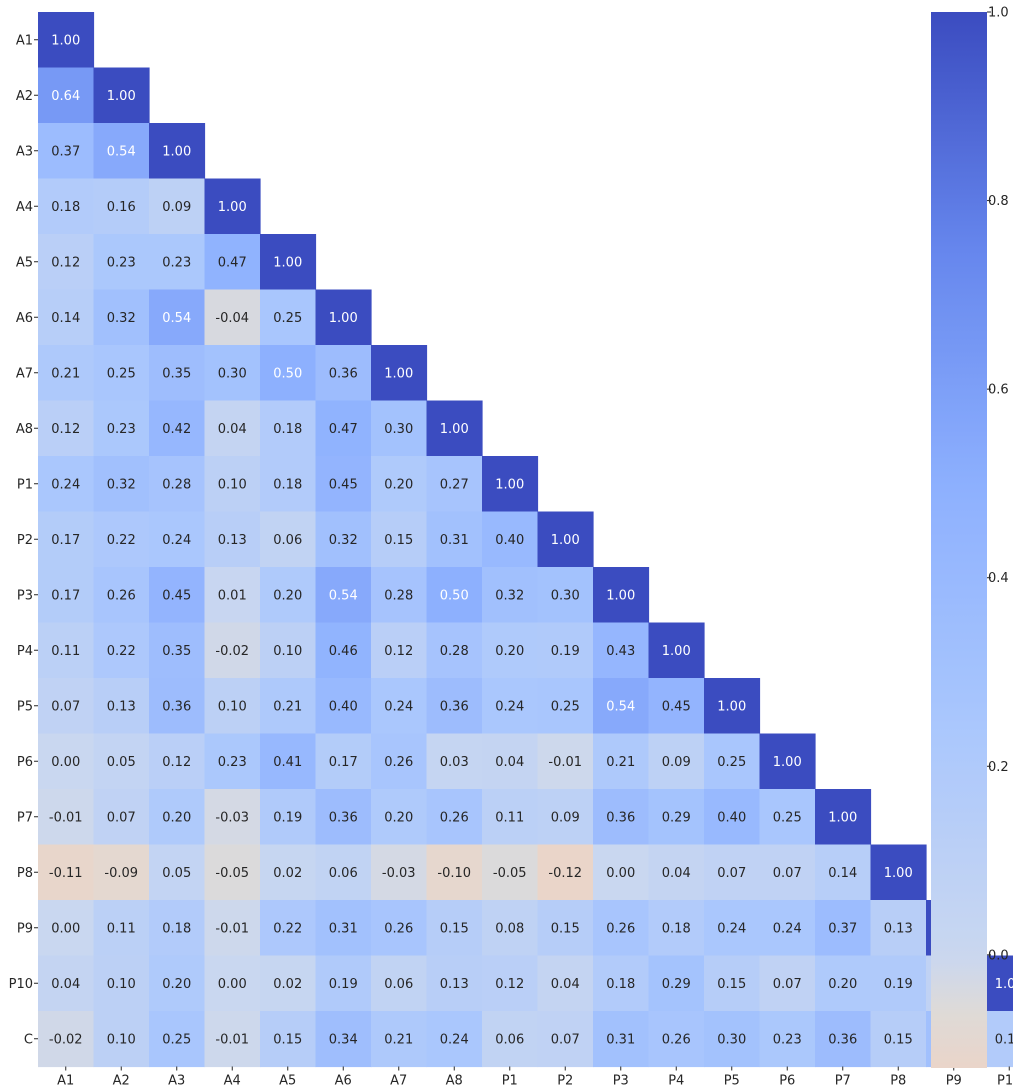 The image size is (1013, 1090). I want to click on cell-value-label: 0.20, so click(509, 651).